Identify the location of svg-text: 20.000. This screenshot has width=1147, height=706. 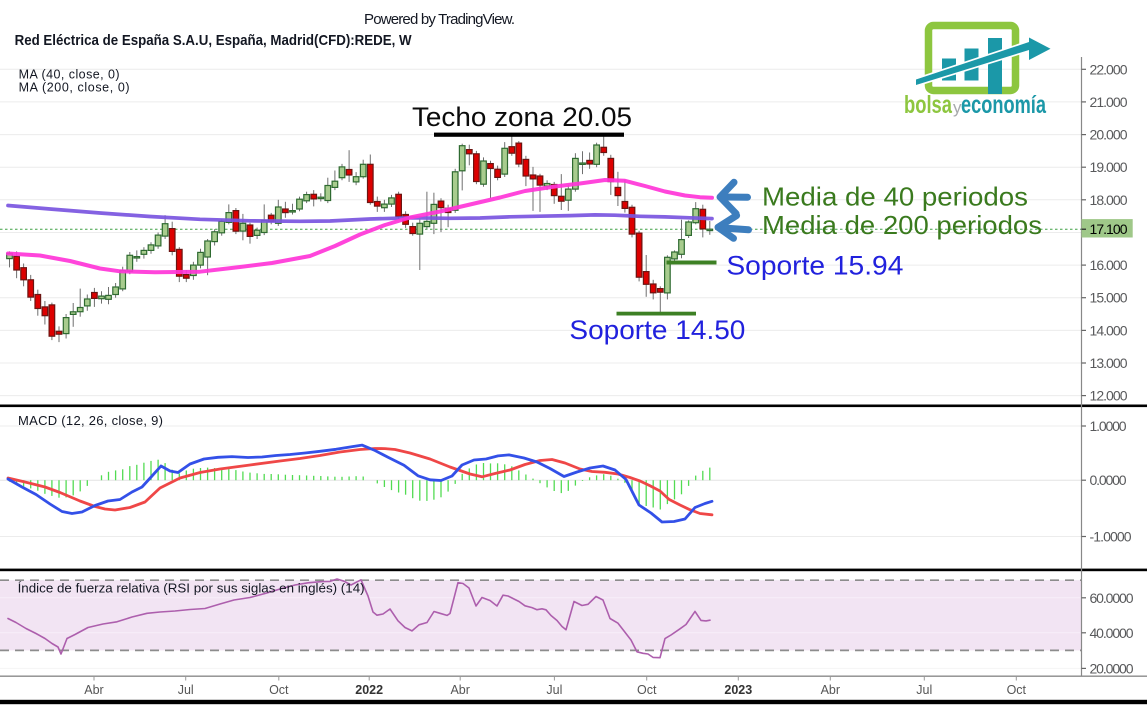
(1109, 135).